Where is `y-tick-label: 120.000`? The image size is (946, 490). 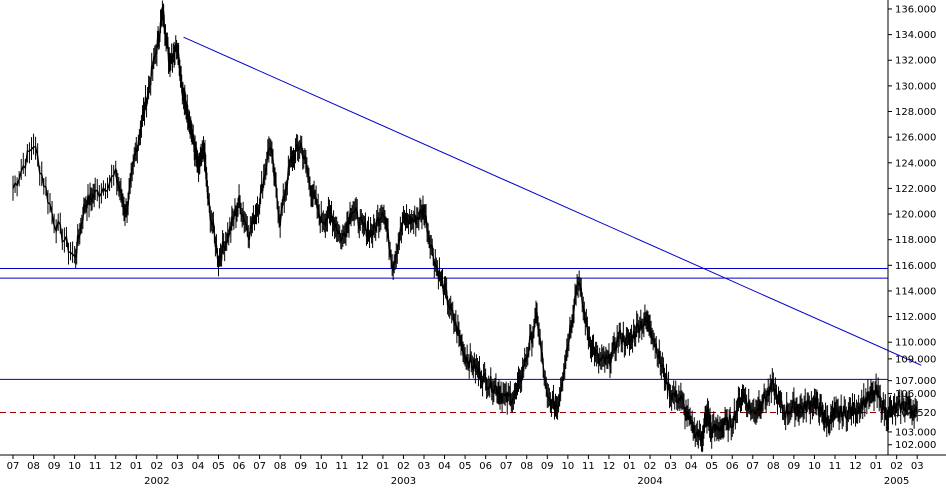
y-tick-label: 120.000 is located at coordinates (915, 215).